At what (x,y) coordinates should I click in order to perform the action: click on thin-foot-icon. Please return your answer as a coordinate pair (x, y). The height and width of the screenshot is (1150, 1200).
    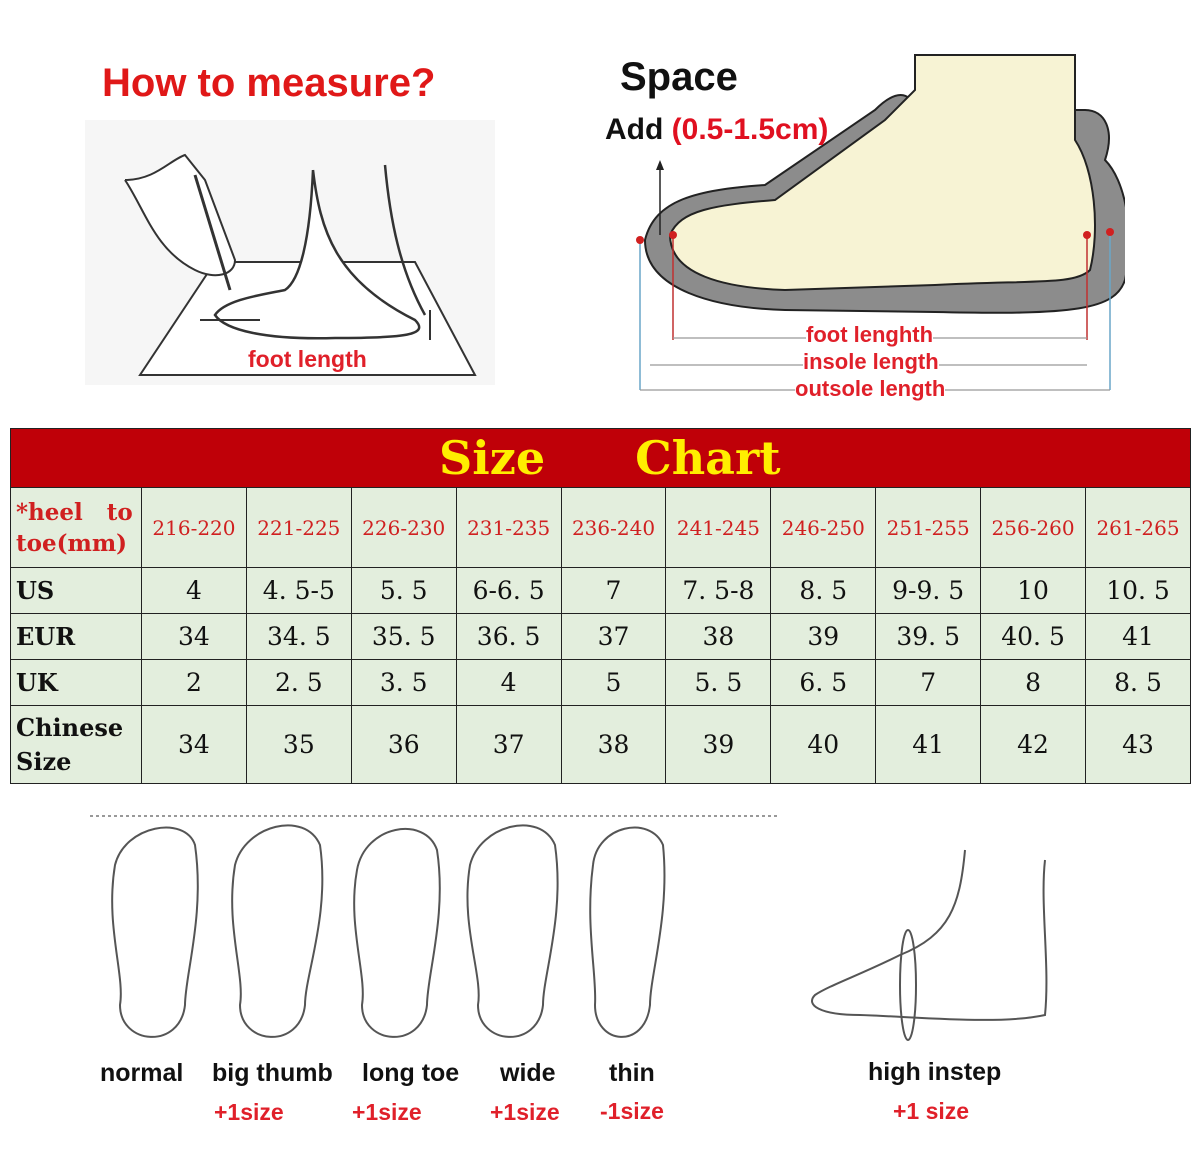
    Looking at the image, I should click on (627, 932).